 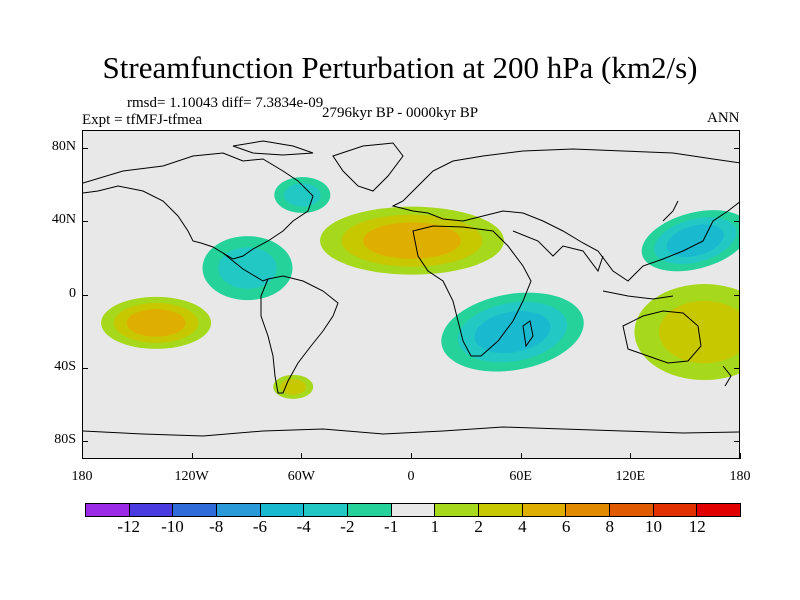 I want to click on coastline-eurasia, so click(x=565, y=215).